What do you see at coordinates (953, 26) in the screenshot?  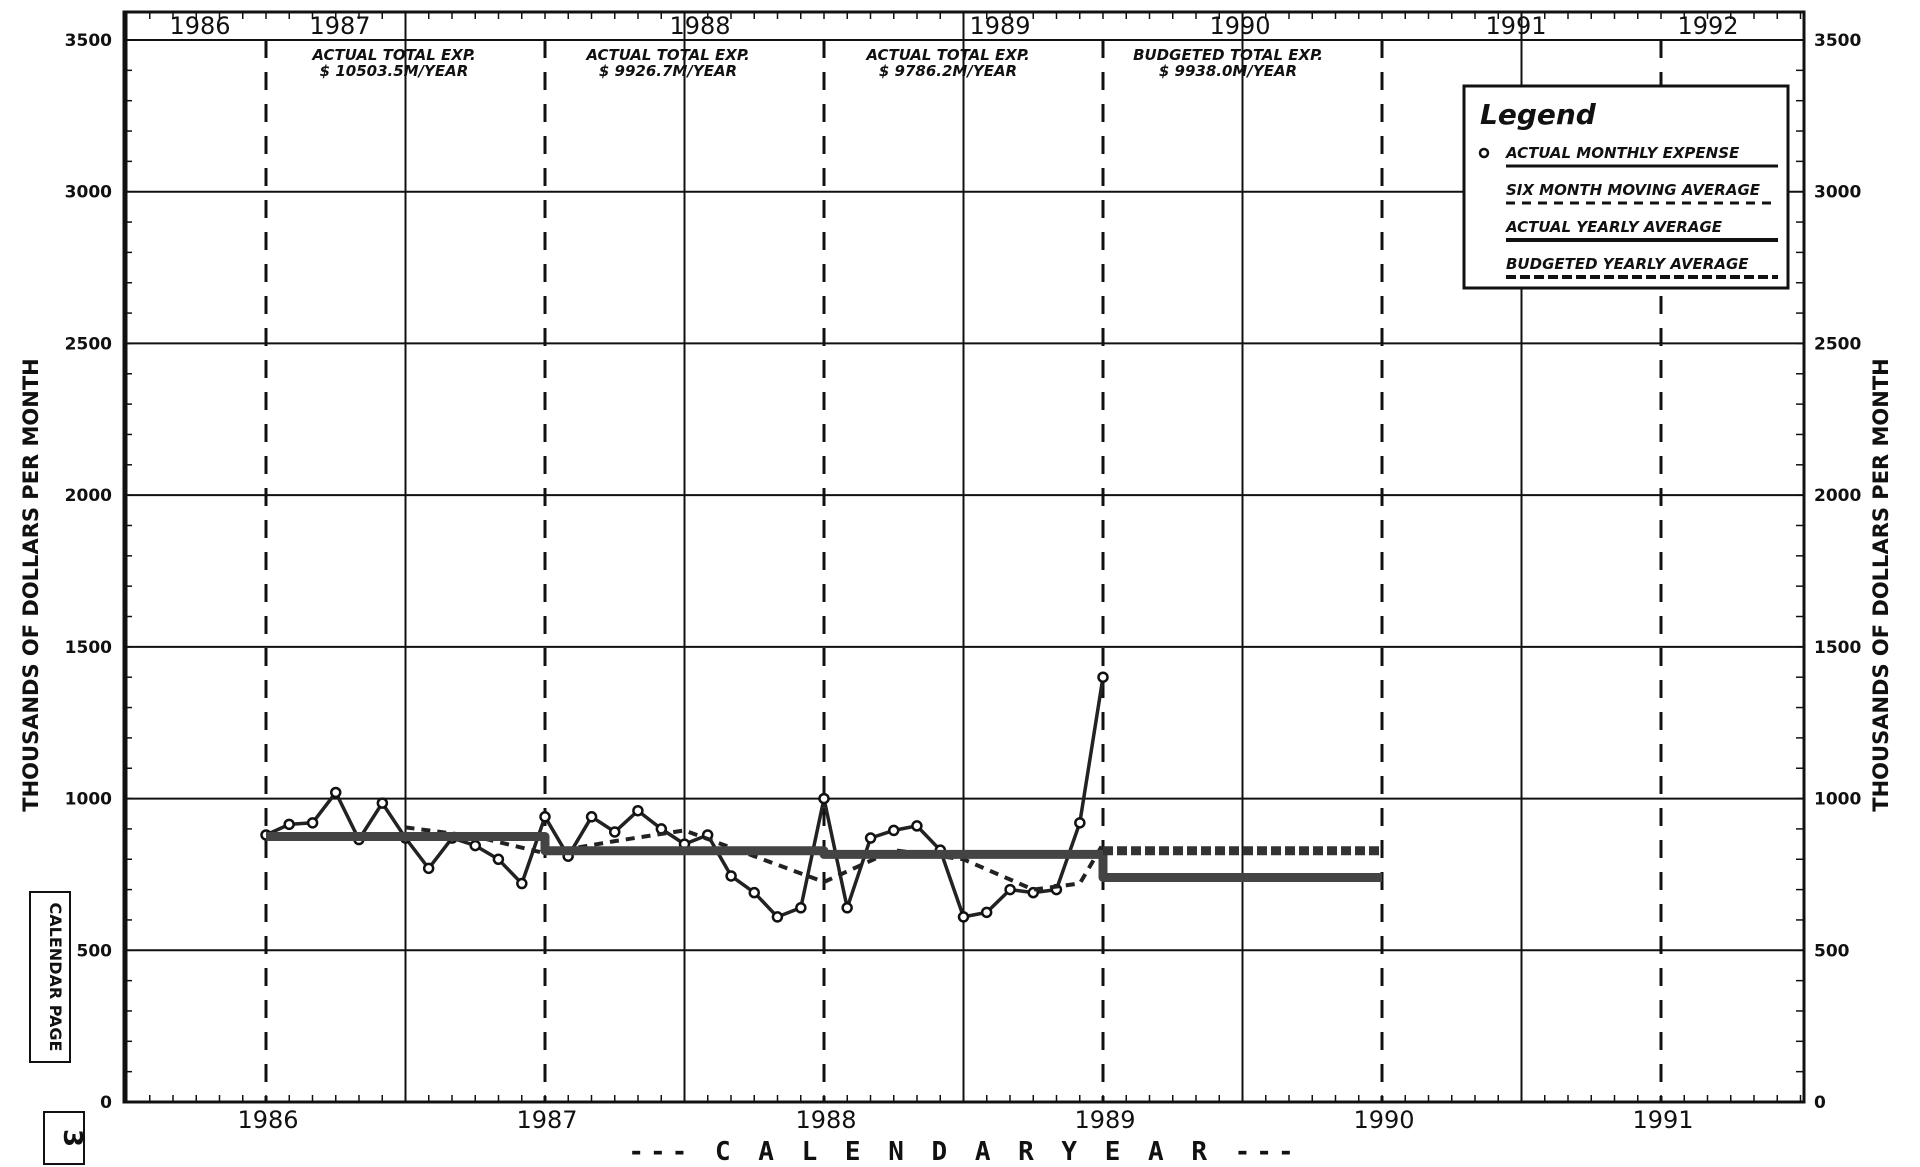 I see `fiscal-year-labels: 1986 1987 1988 1989 1990 1991 1992` at bounding box center [953, 26].